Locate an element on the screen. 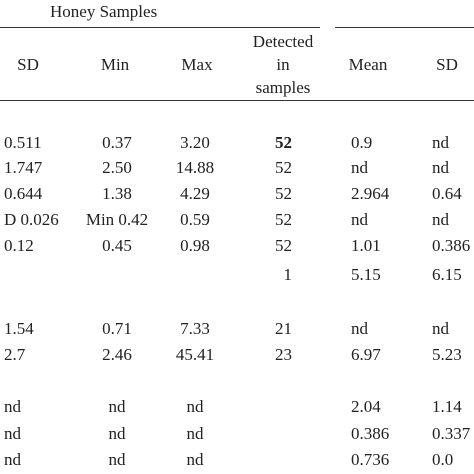  cell: 0.45 is located at coordinates (117, 245).